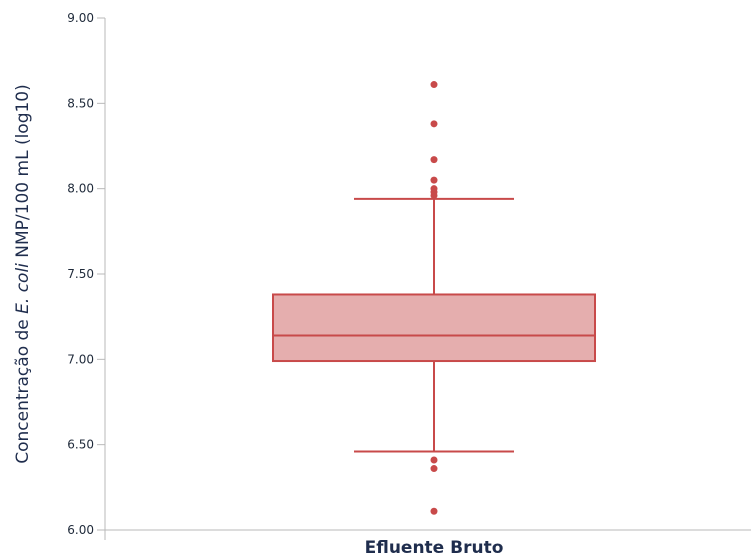  What do you see at coordinates (80, 274) in the screenshot?
I see `y-tick-label: 7.50` at bounding box center [80, 274].